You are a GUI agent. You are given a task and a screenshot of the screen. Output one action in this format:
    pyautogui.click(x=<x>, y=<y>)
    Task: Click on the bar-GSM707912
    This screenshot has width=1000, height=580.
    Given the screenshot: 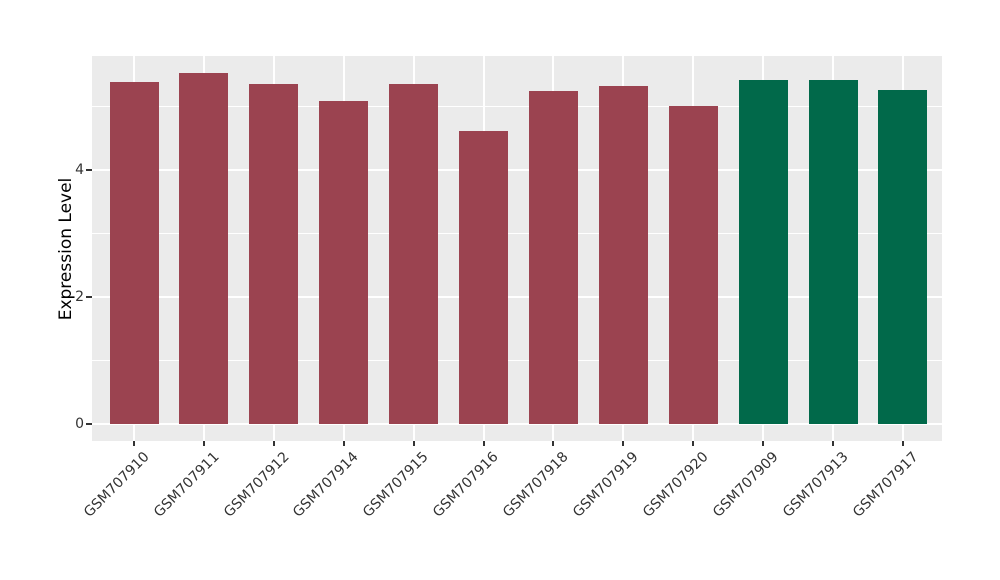 What is the action you would take?
    pyautogui.click(x=274, y=253)
    